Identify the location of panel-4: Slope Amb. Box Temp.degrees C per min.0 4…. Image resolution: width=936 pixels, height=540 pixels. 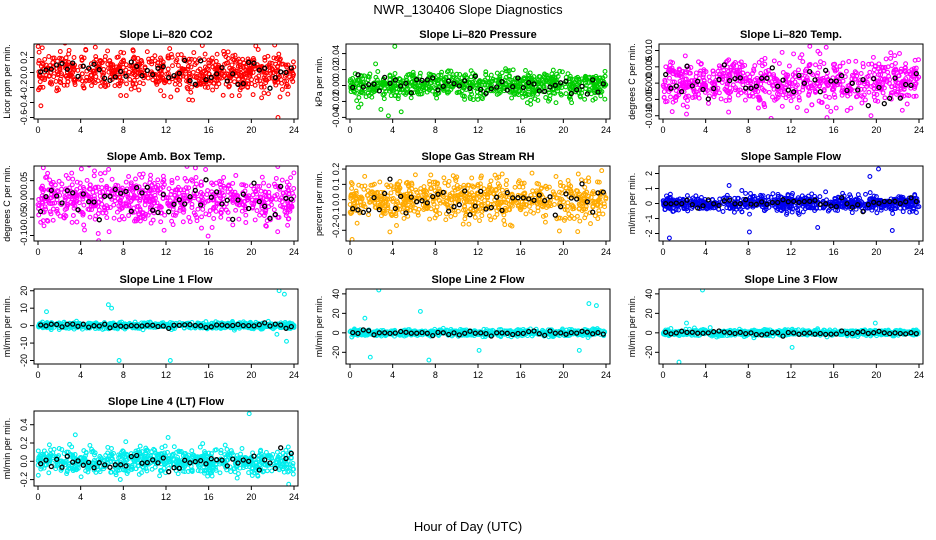
(150, 204).